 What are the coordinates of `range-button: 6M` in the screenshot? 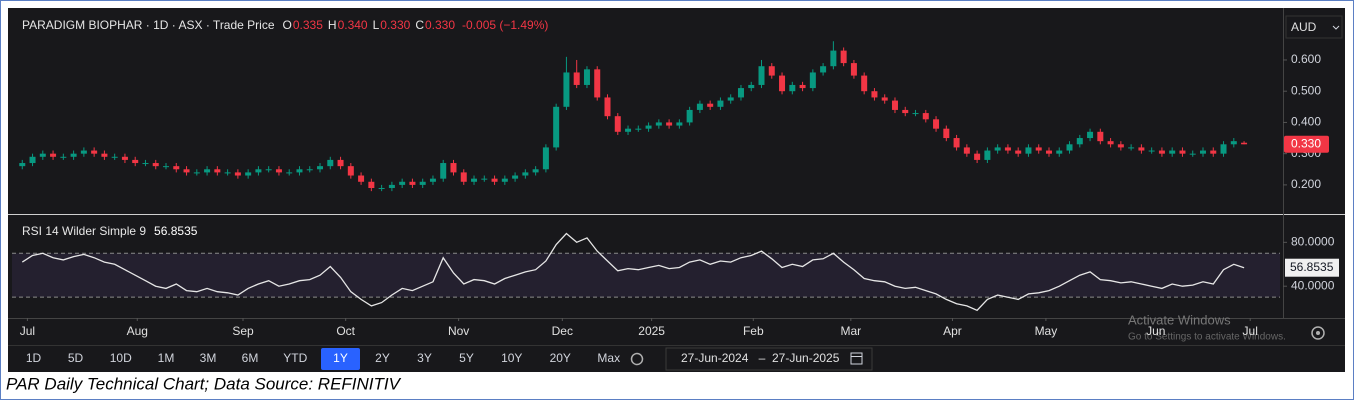 It's located at (250, 358).